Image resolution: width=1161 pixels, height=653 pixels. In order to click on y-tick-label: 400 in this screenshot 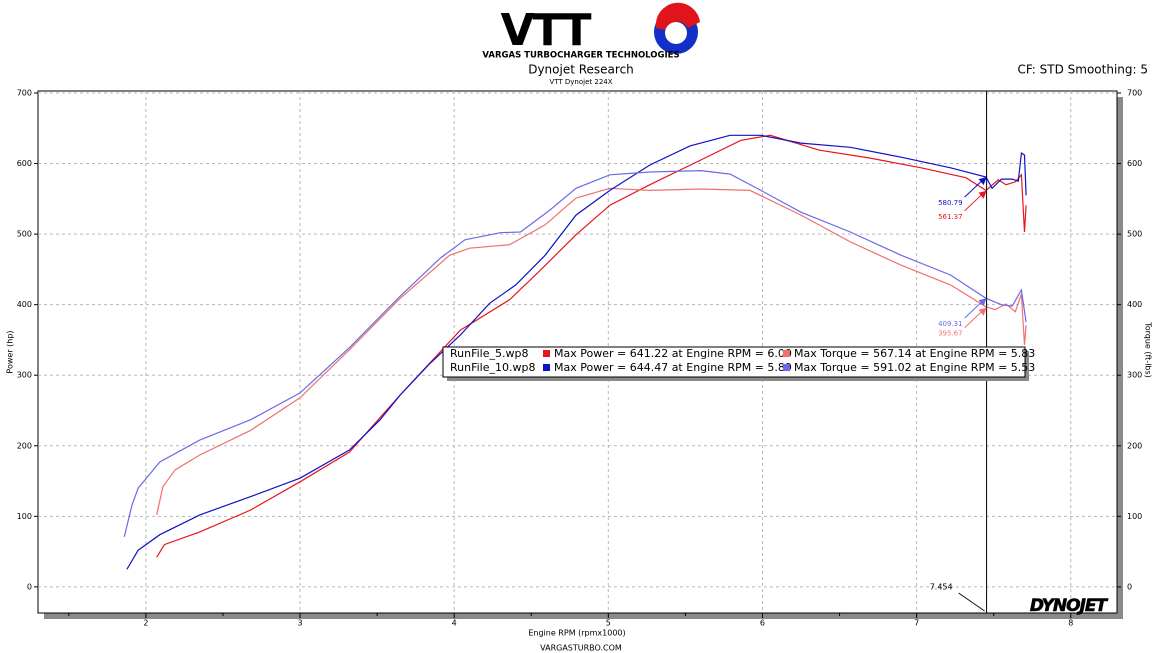, I will do `click(24, 304)`.